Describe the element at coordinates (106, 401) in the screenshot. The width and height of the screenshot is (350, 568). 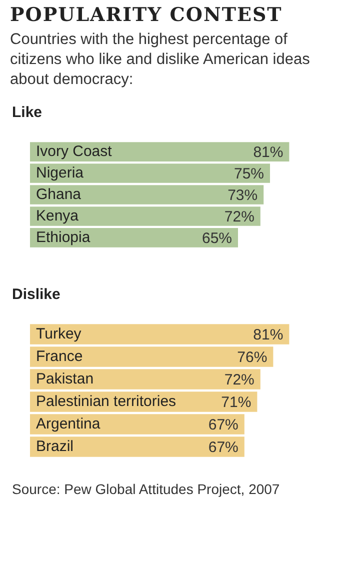
I see `y-tick-label: Palestinian territories` at that location.